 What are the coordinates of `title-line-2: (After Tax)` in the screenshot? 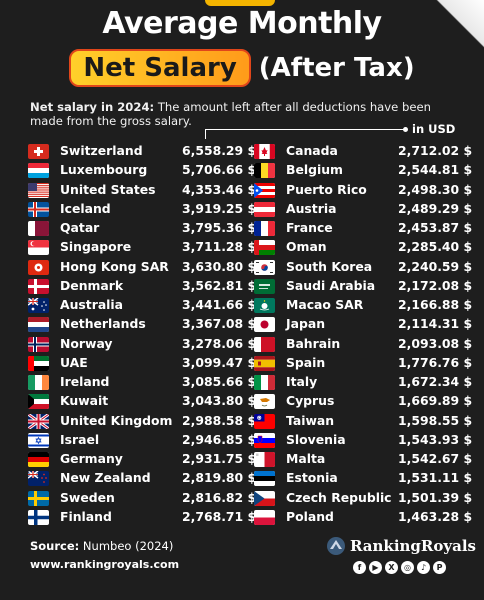 It's located at (336, 68).